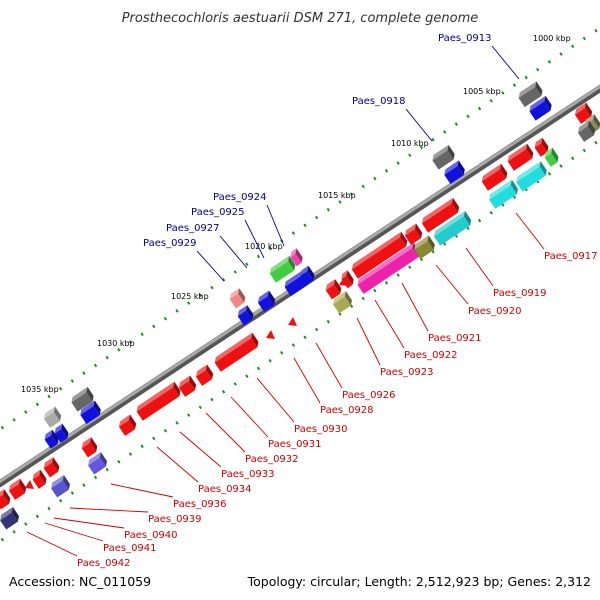 The height and width of the screenshot is (600, 600). I want to click on gene-label: Paes_0920, so click(495, 311).